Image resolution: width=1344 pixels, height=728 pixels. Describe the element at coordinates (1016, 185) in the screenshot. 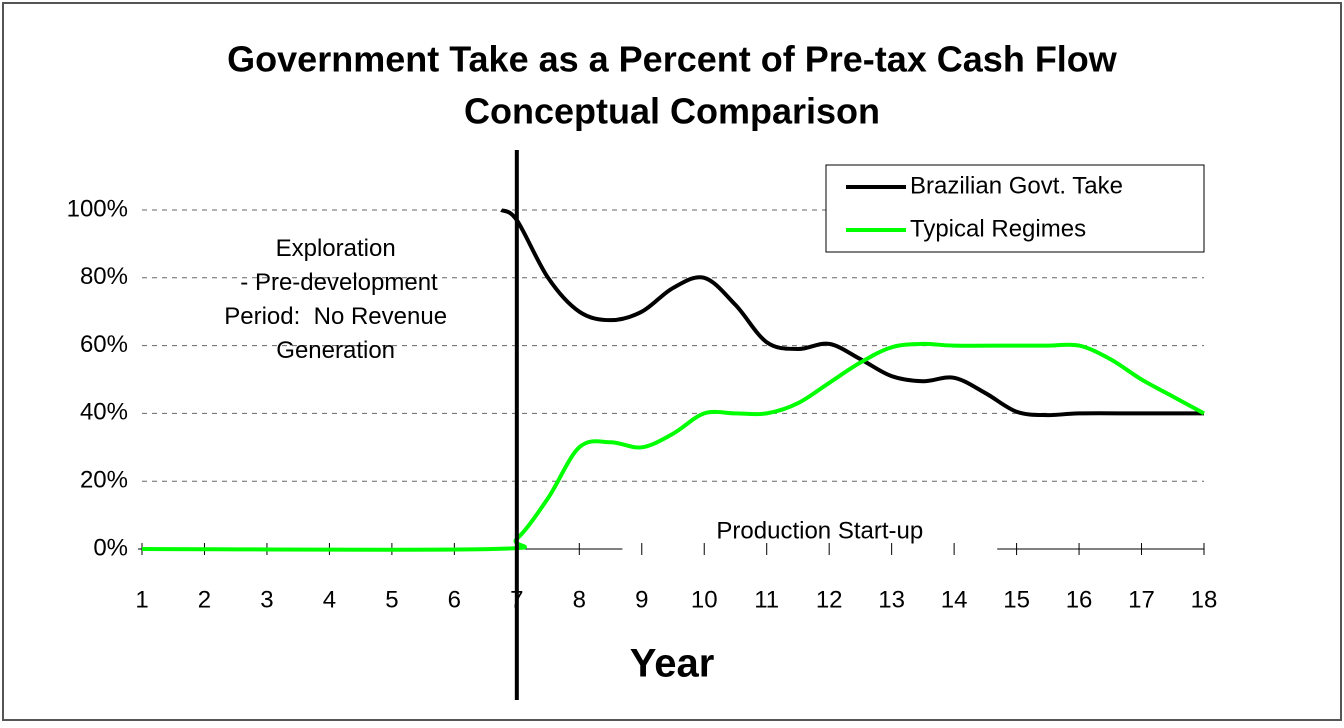

I see `legend-label: Brazilian Govt. Take` at that location.